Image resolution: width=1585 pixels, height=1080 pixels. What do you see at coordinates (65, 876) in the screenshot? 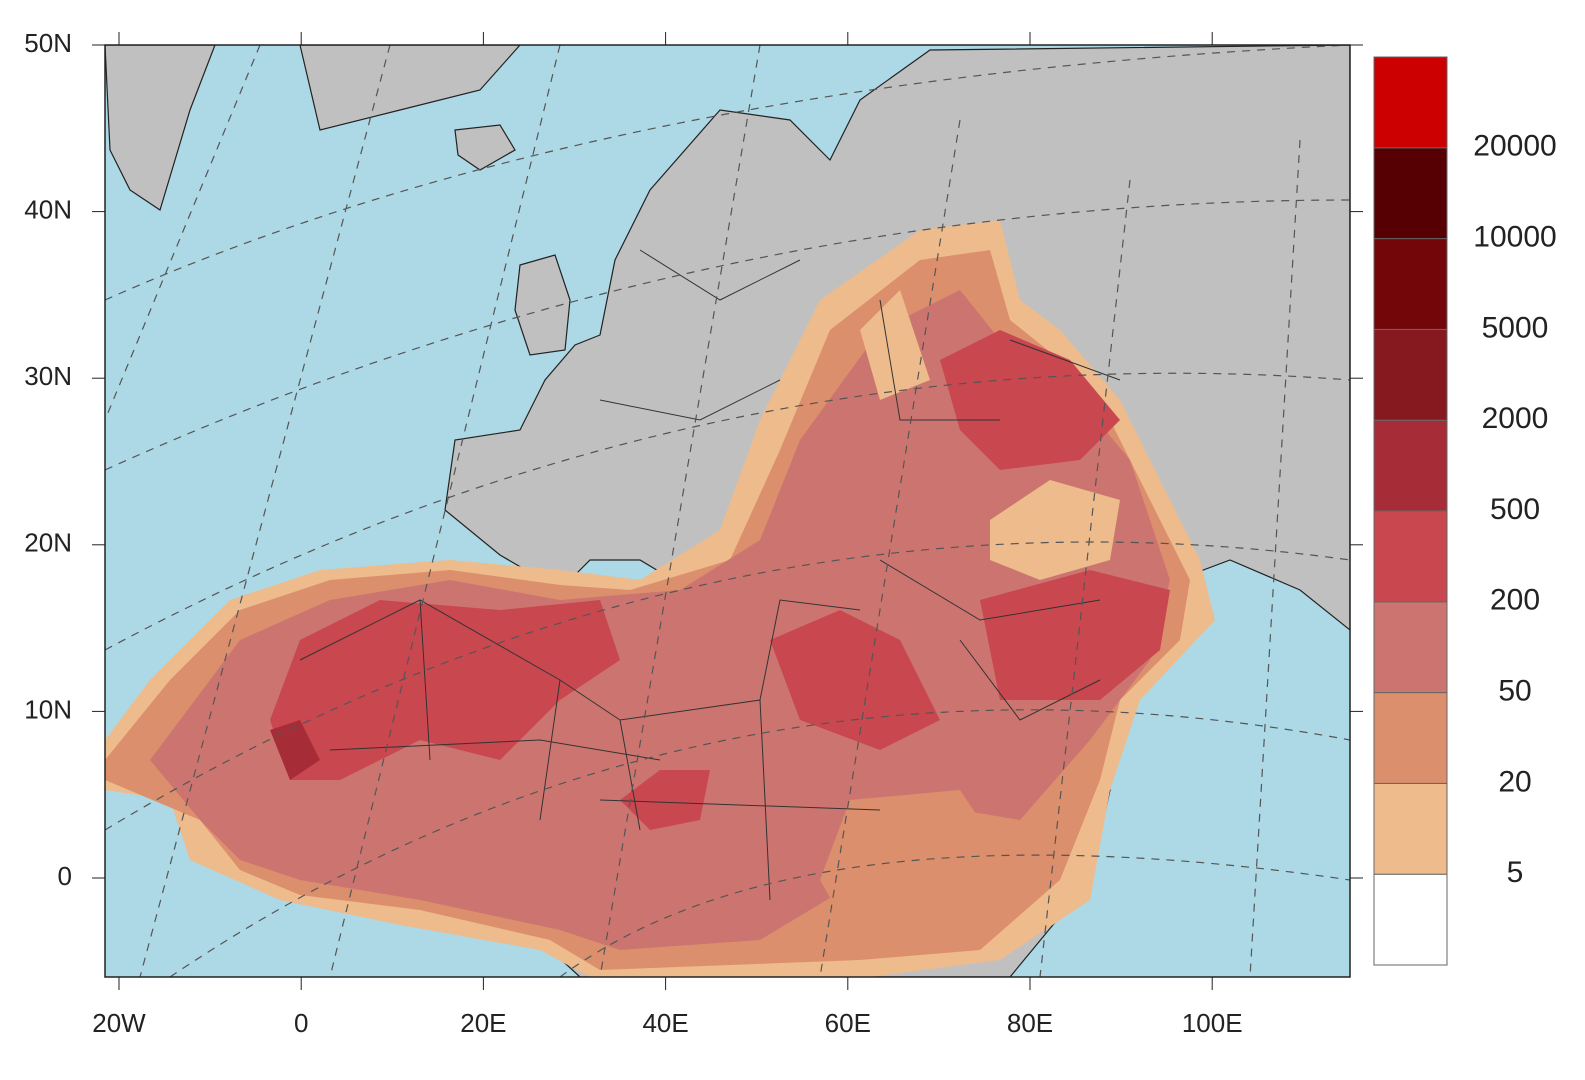
I see `y-tick-label: 0` at bounding box center [65, 876].